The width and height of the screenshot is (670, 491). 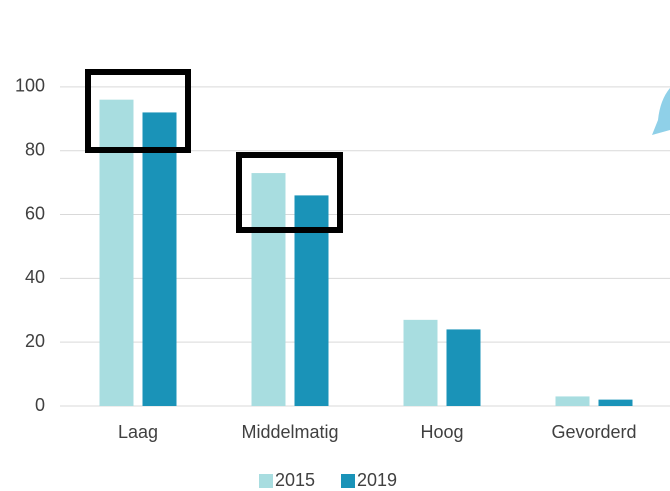 I want to click on y-tick-label: 60, so click(x=35, y=213).